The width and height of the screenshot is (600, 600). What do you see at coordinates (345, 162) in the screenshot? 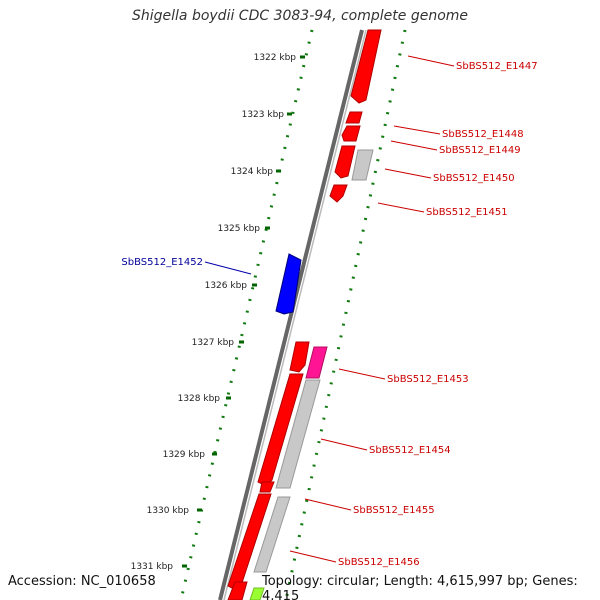
I see `gene-arrow-e1450a` at bounding box center [345, 162].